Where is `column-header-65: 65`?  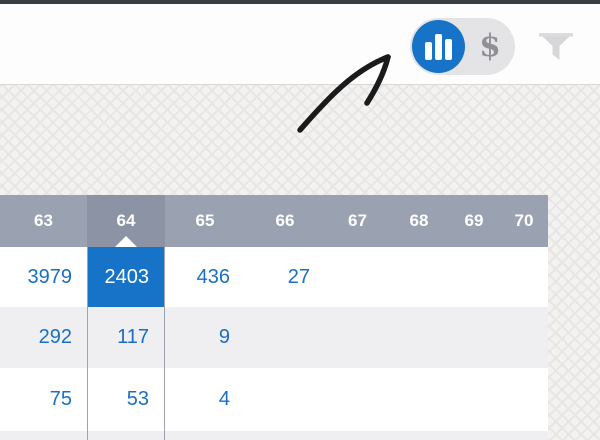
column-header-65: 65 is located at coordinates (205, 220).